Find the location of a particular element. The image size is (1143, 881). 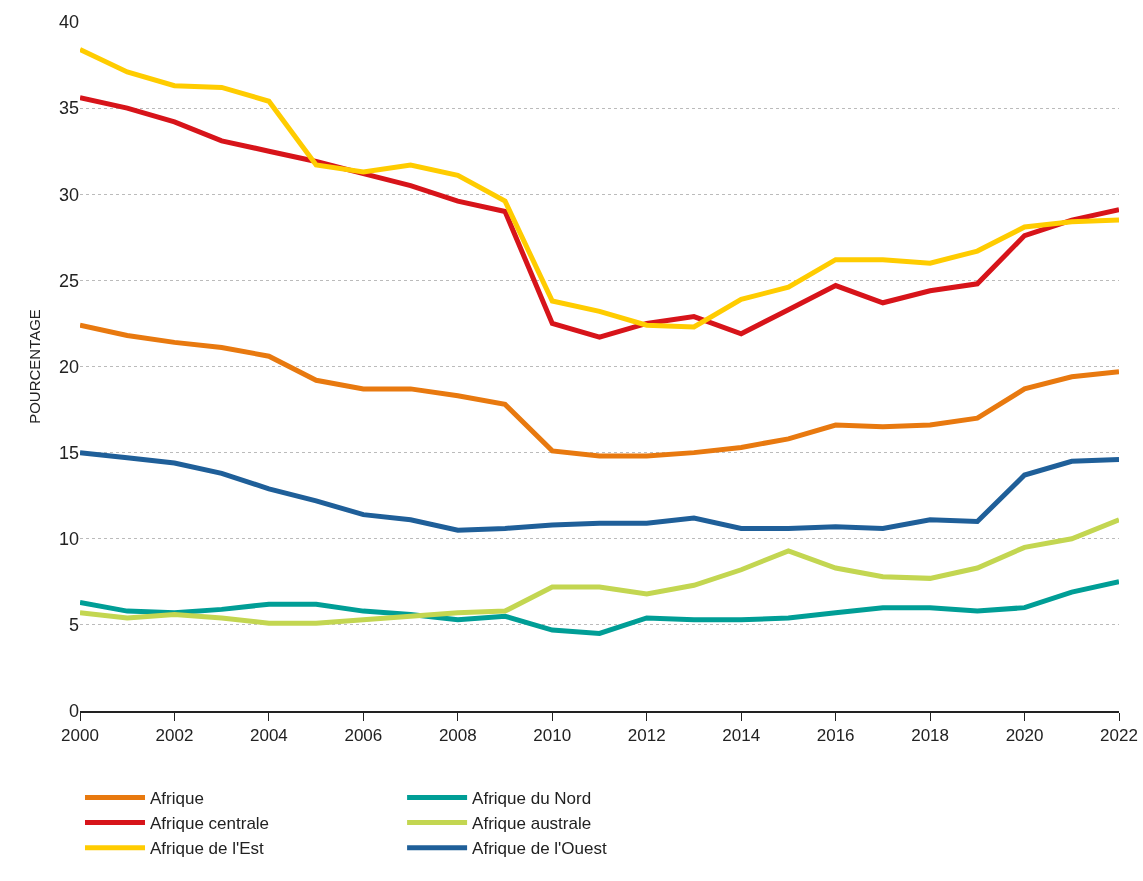

y-tick-label: 40 is located at coordinates (68, 22).